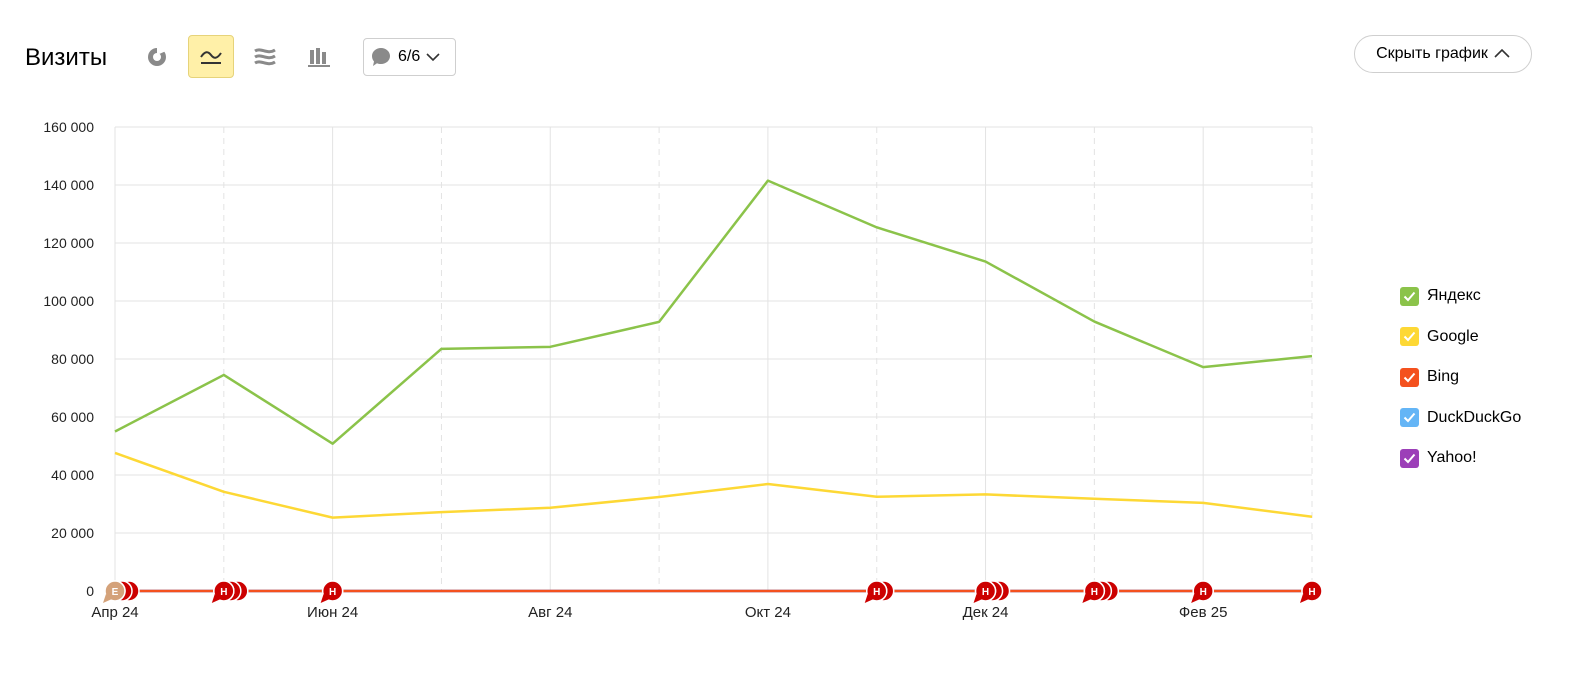 This screenshot has height=673, width=1578. I want to click on legend-item-yandex: Яндекс, so click(1460, 296).